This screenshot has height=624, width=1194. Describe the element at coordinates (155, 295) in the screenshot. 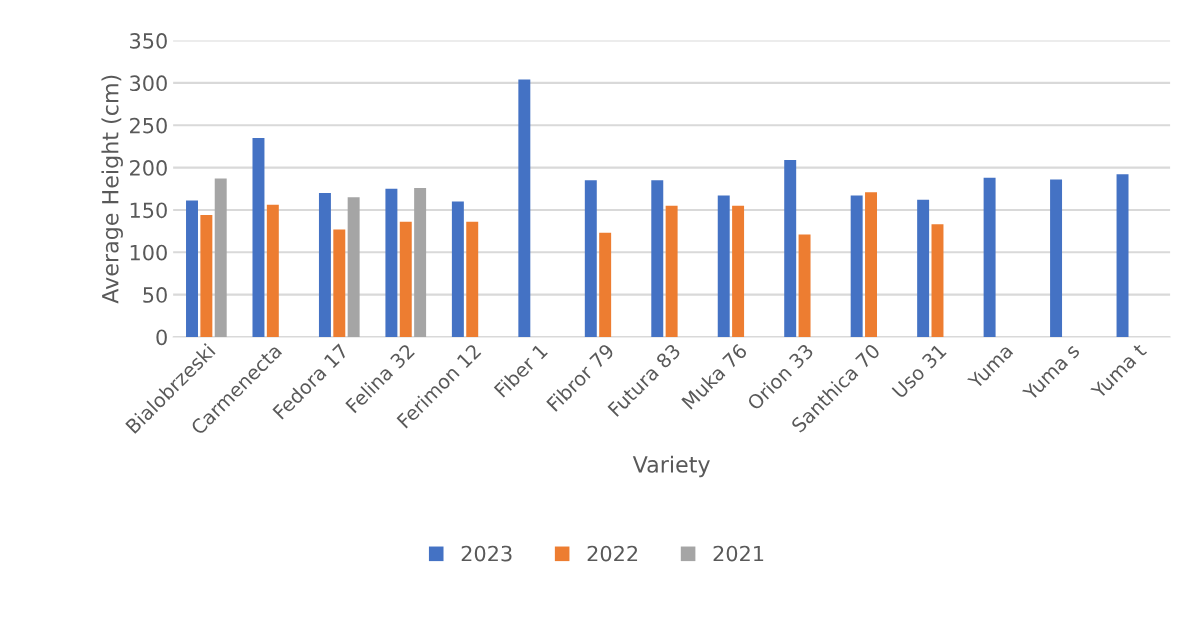

I see `y-tick-label: 50` at that location.